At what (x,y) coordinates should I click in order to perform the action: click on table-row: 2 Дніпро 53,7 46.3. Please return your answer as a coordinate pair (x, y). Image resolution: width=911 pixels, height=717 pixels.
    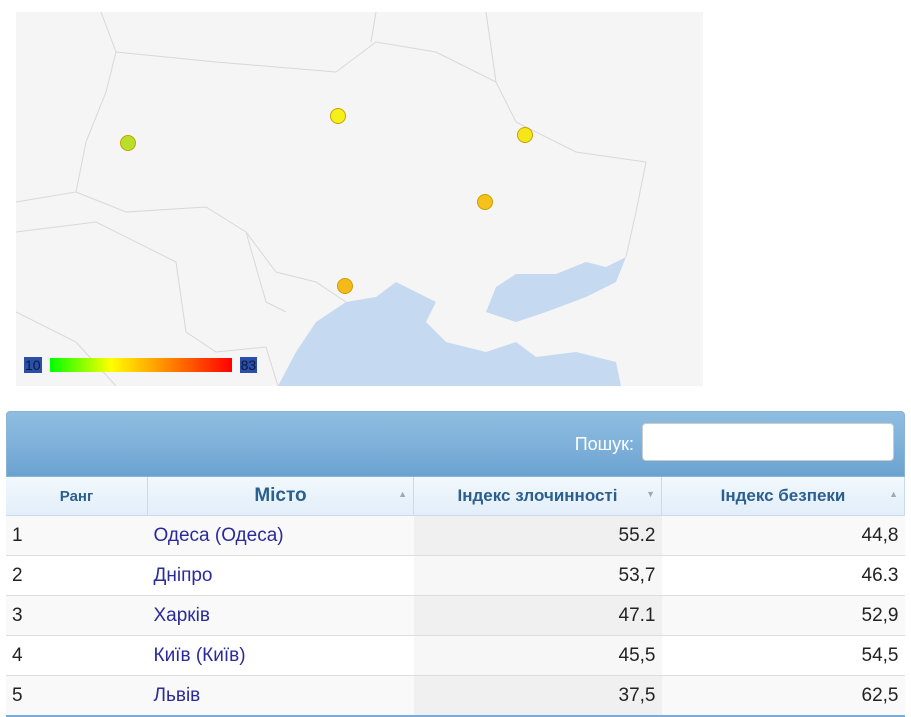
    Looking at the image, I should click on (455, 575).